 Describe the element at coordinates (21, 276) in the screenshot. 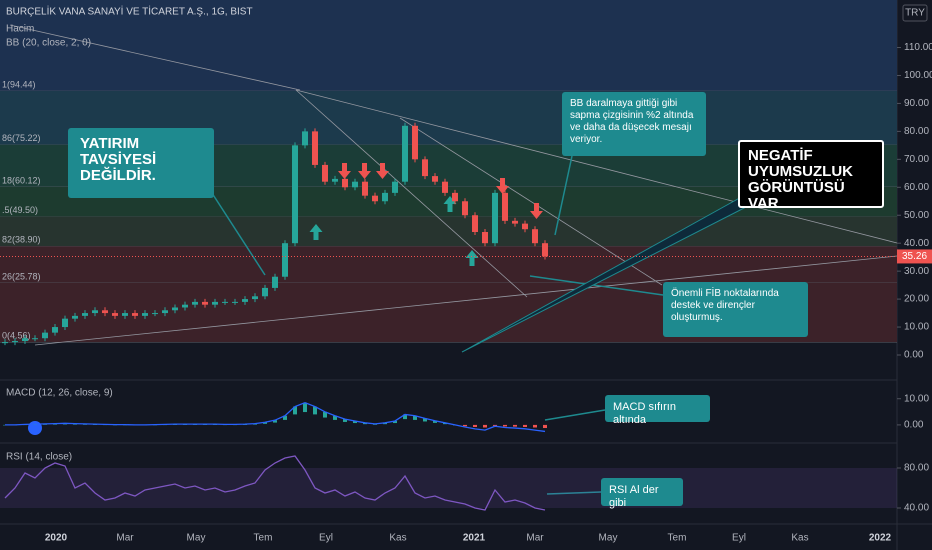

I see `fib-label: 26(25.78)` at that location.